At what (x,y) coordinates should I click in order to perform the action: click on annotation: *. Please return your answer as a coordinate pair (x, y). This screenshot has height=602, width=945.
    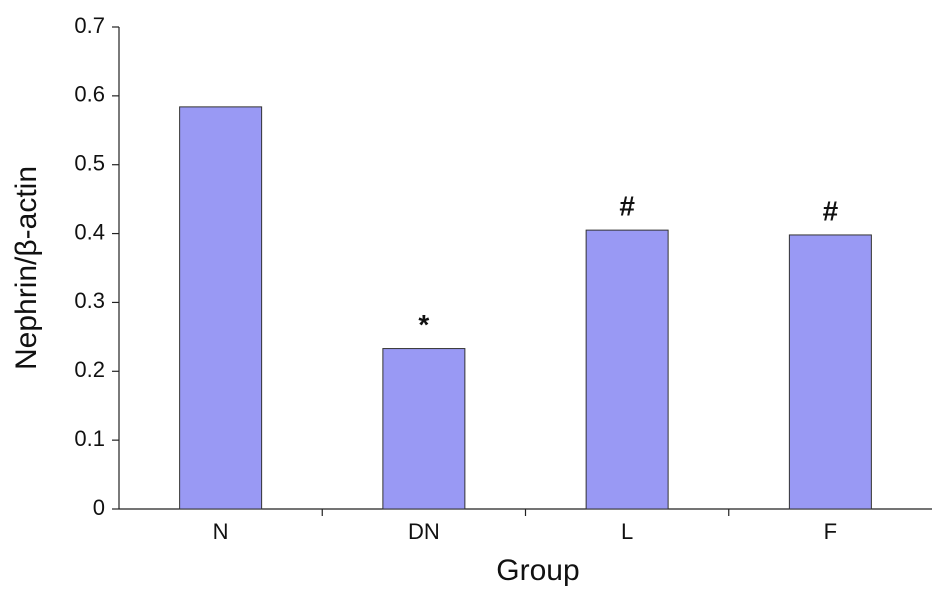
    Looking at the image, I should click on (423, 324).